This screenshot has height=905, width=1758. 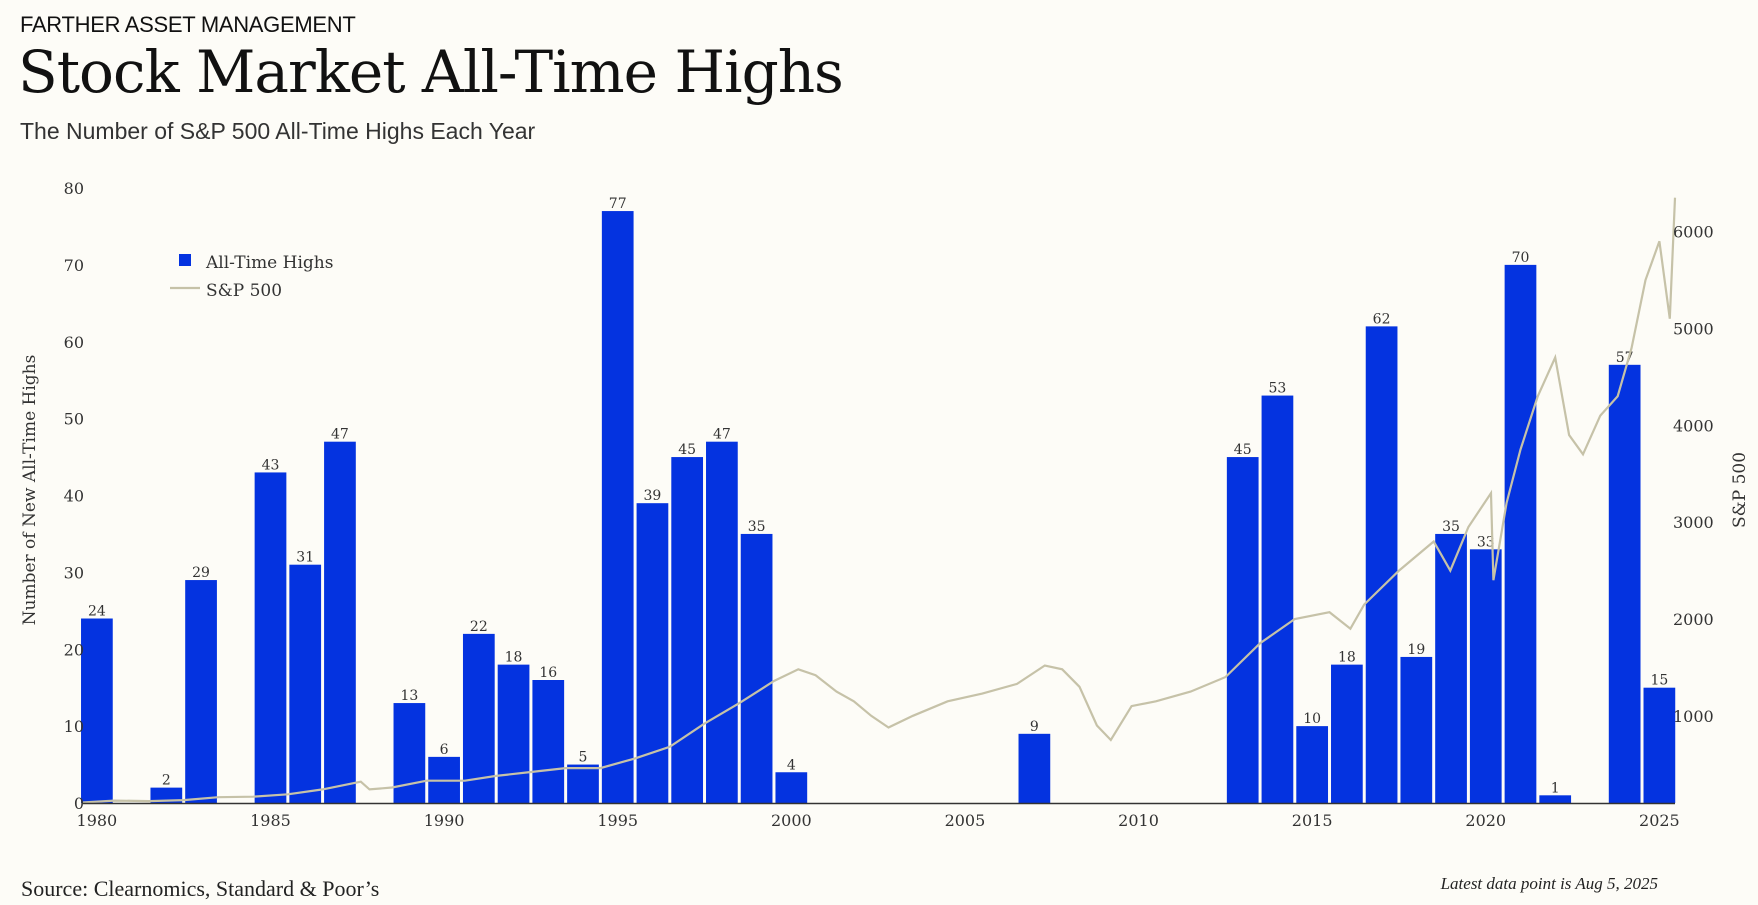 I want to click on bar-label-1990: 6, so click(x=444, y=750).